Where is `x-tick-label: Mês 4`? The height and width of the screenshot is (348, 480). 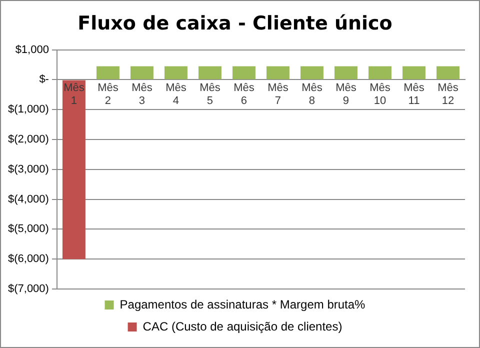
x-tick-label: Mês 4 is located at coordinates (176, 95).